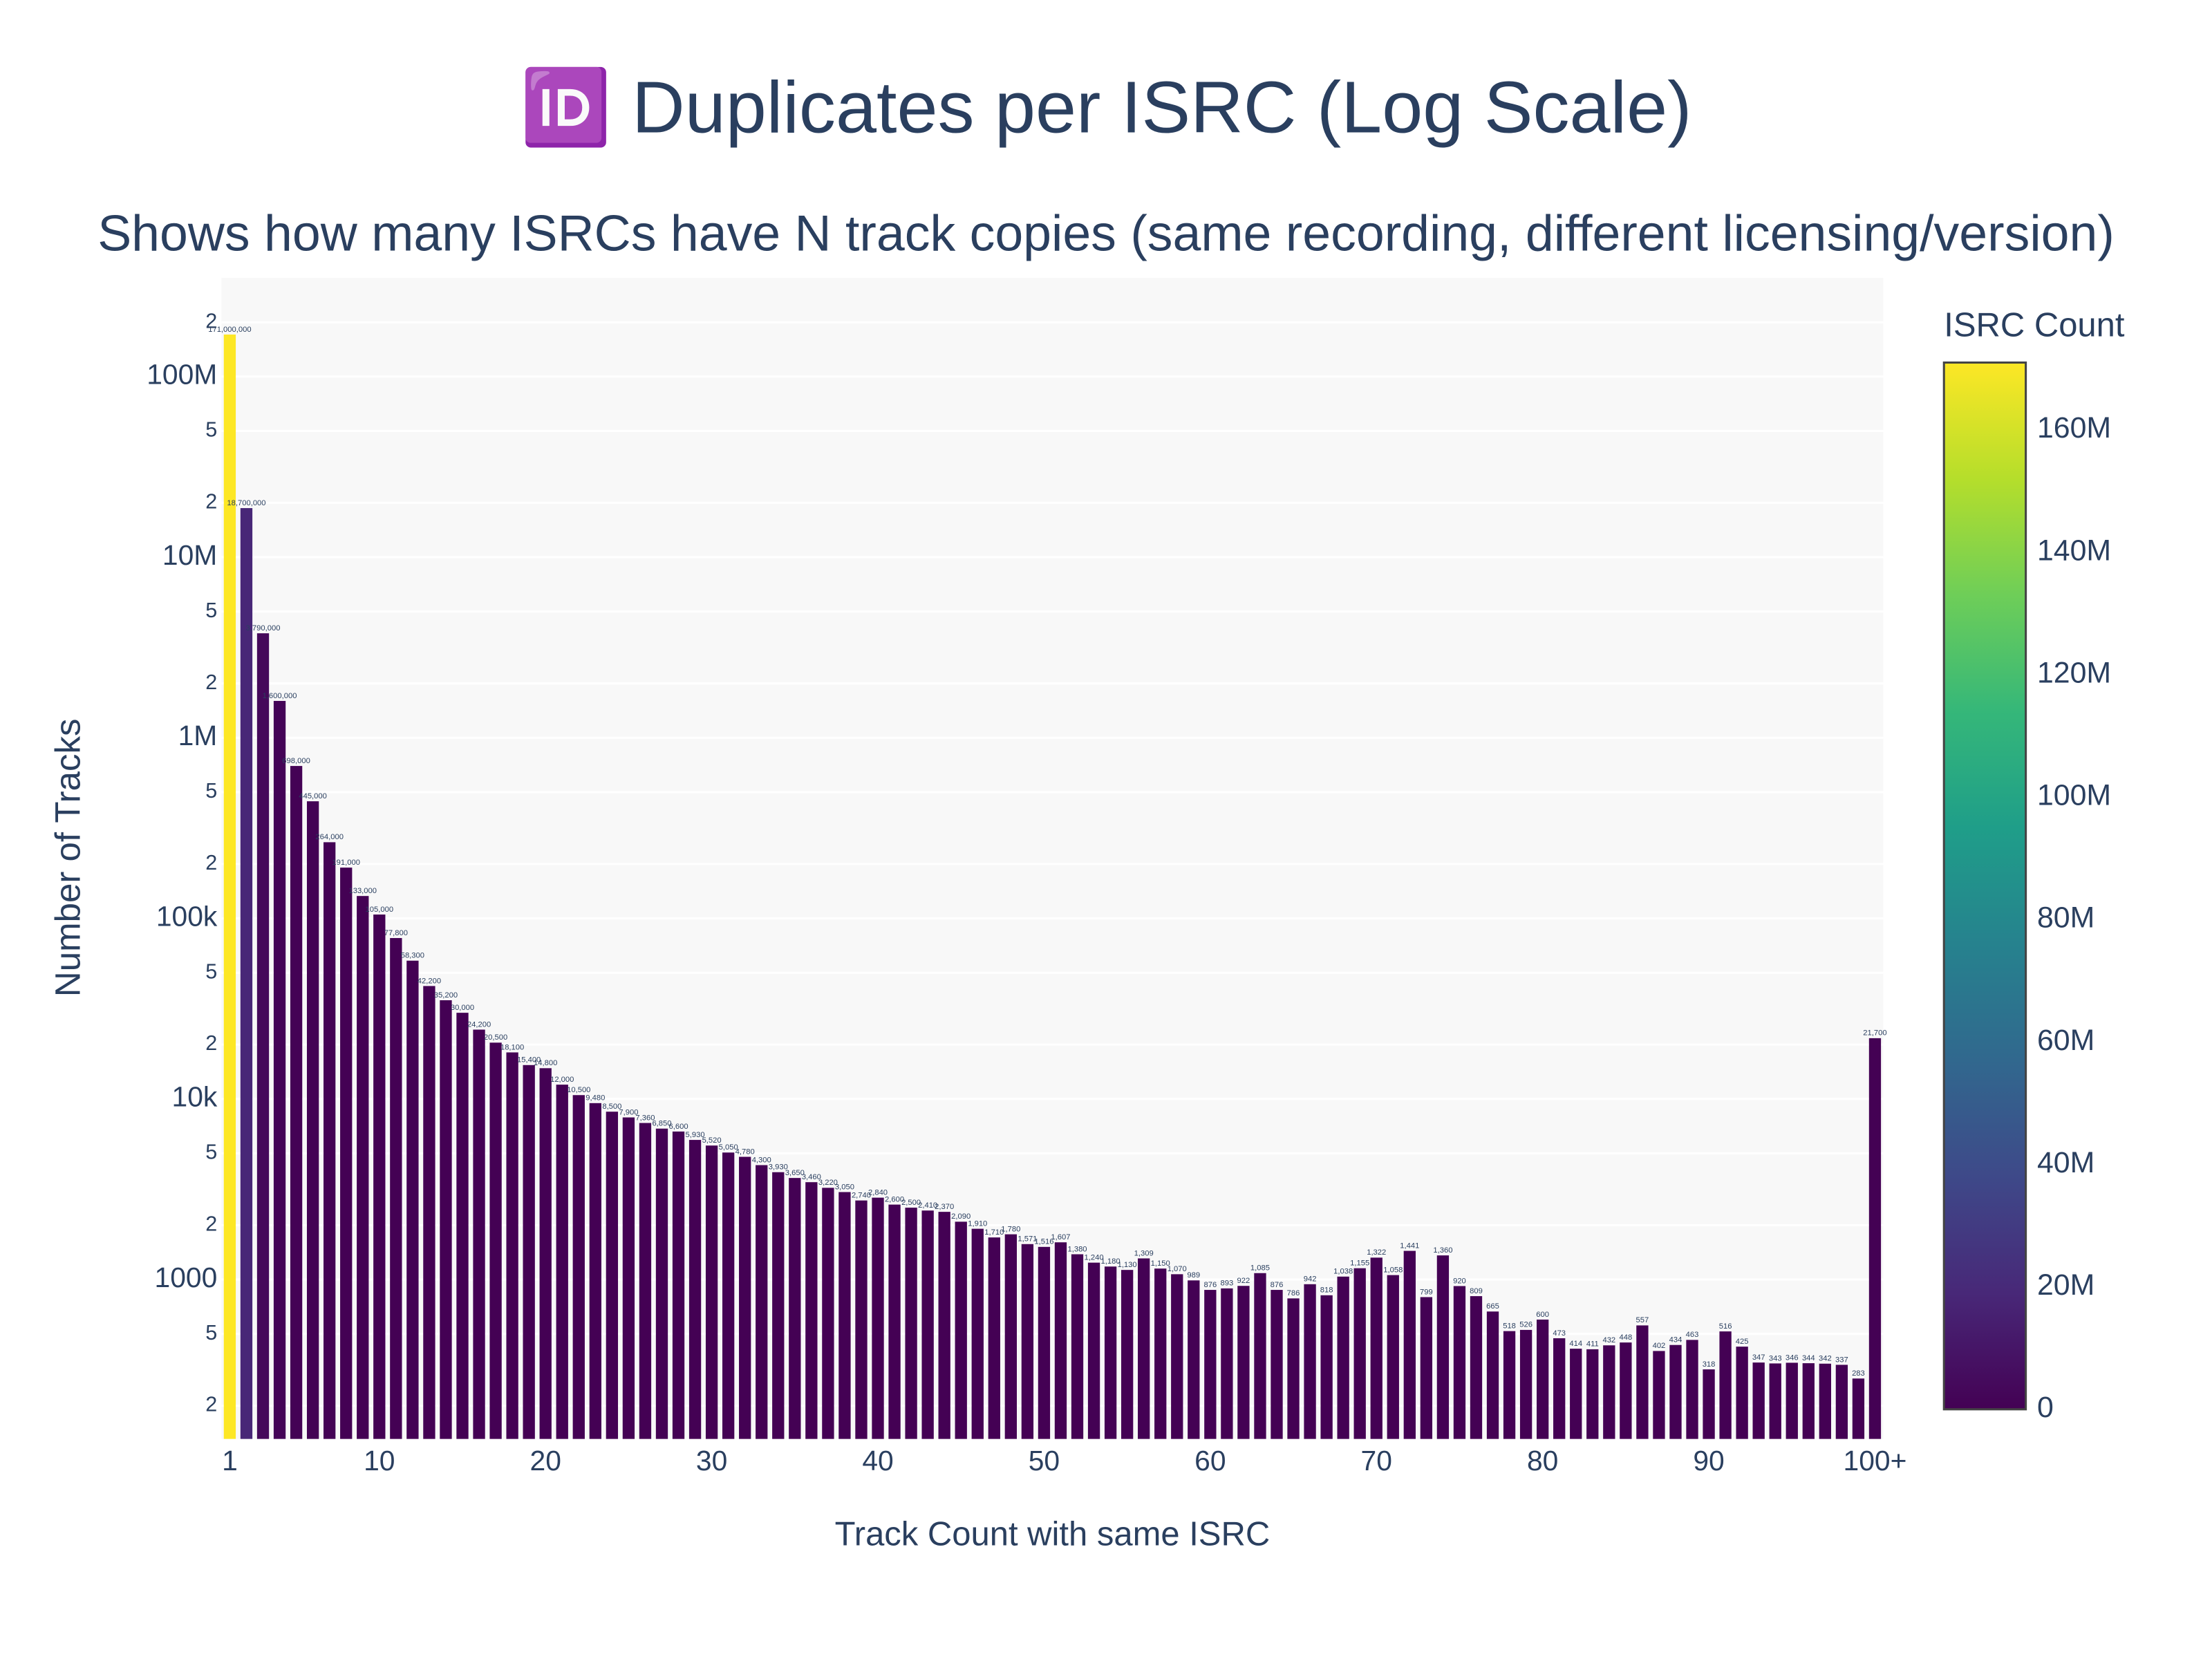 The height and width of the screenshot is (1659, 2212). What do you see at coordinates (2065, 918) in the screenshot?
I see `colorbar-tick-label: 80M` at bounding box center [2065, 918].